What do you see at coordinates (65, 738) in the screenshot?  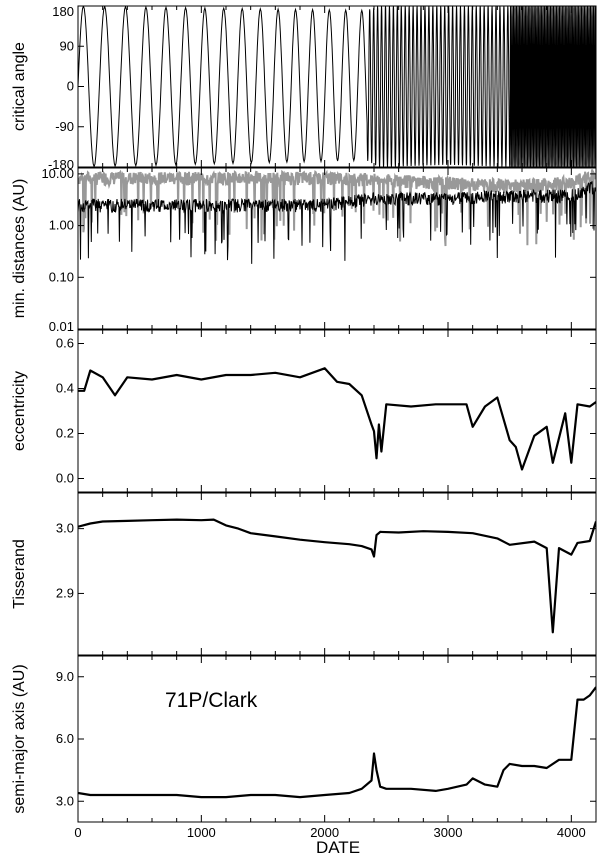 I see `y-tick-label-5-1: 6.0` at bounding box center [65, 738].